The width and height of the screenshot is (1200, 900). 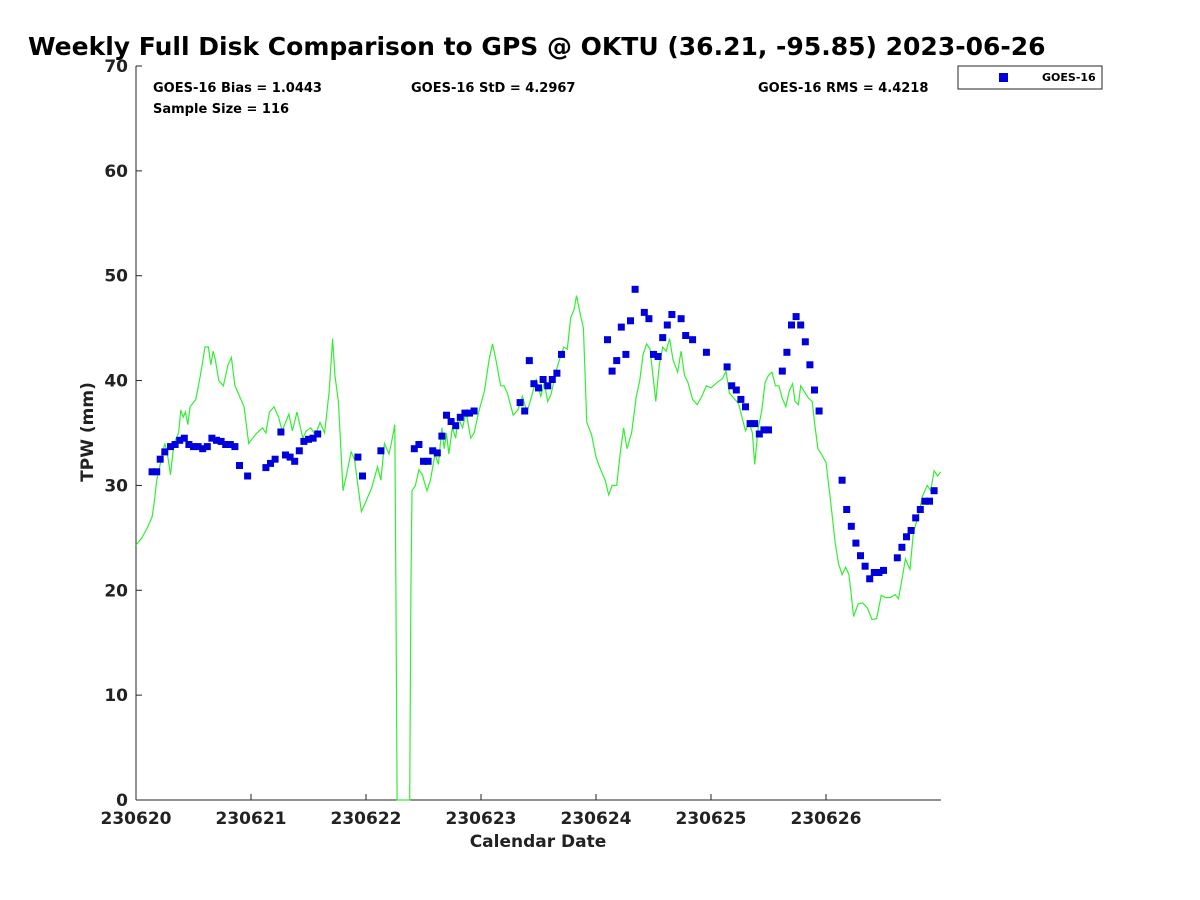 What do you see at coordinates (237, 88) in the screenshot?
I see `bias-stat: GOES-16 Bias = 1.0443` at bounding box center [237, 88].